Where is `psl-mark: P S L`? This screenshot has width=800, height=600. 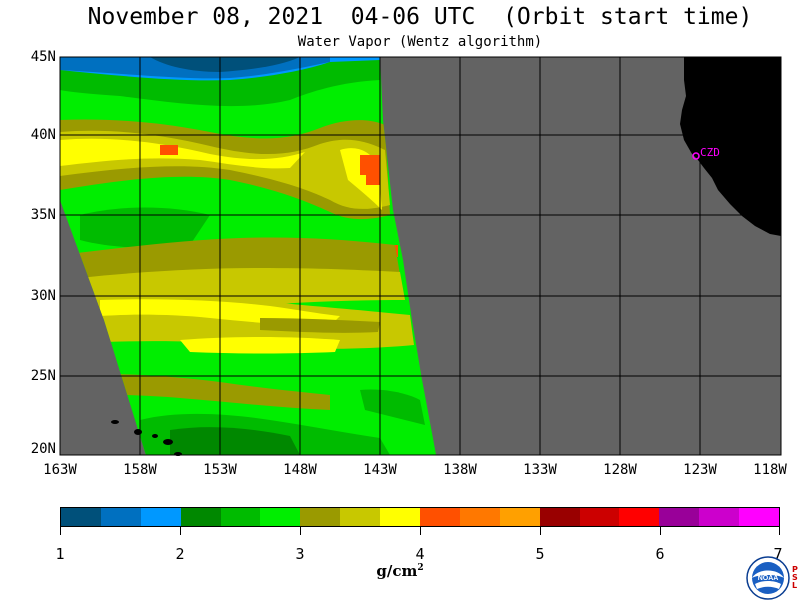
psl-mark: P S L is located at coordinates (796, 578).